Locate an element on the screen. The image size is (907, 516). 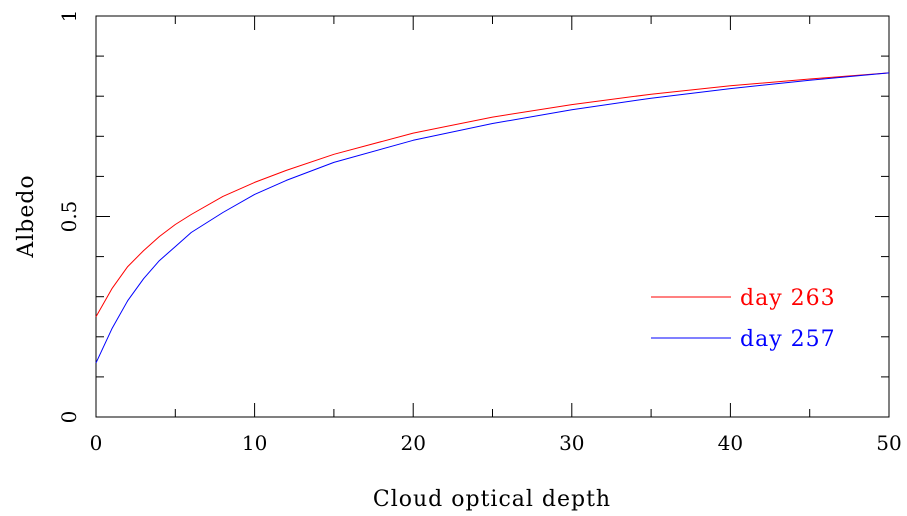
legend: day 263 day 257 is located at coordinates (743, 319).